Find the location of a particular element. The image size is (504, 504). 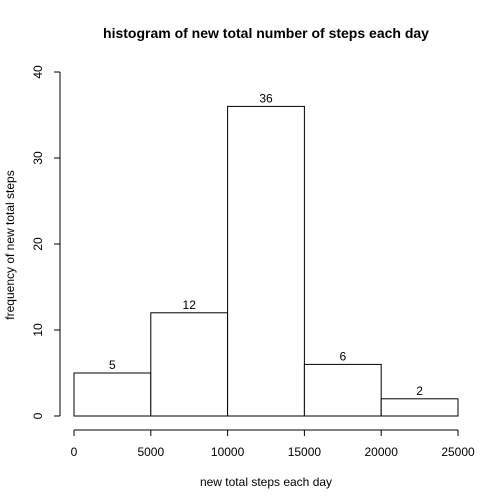

y-tick-label: 20 is located at coordinates (38, 244).